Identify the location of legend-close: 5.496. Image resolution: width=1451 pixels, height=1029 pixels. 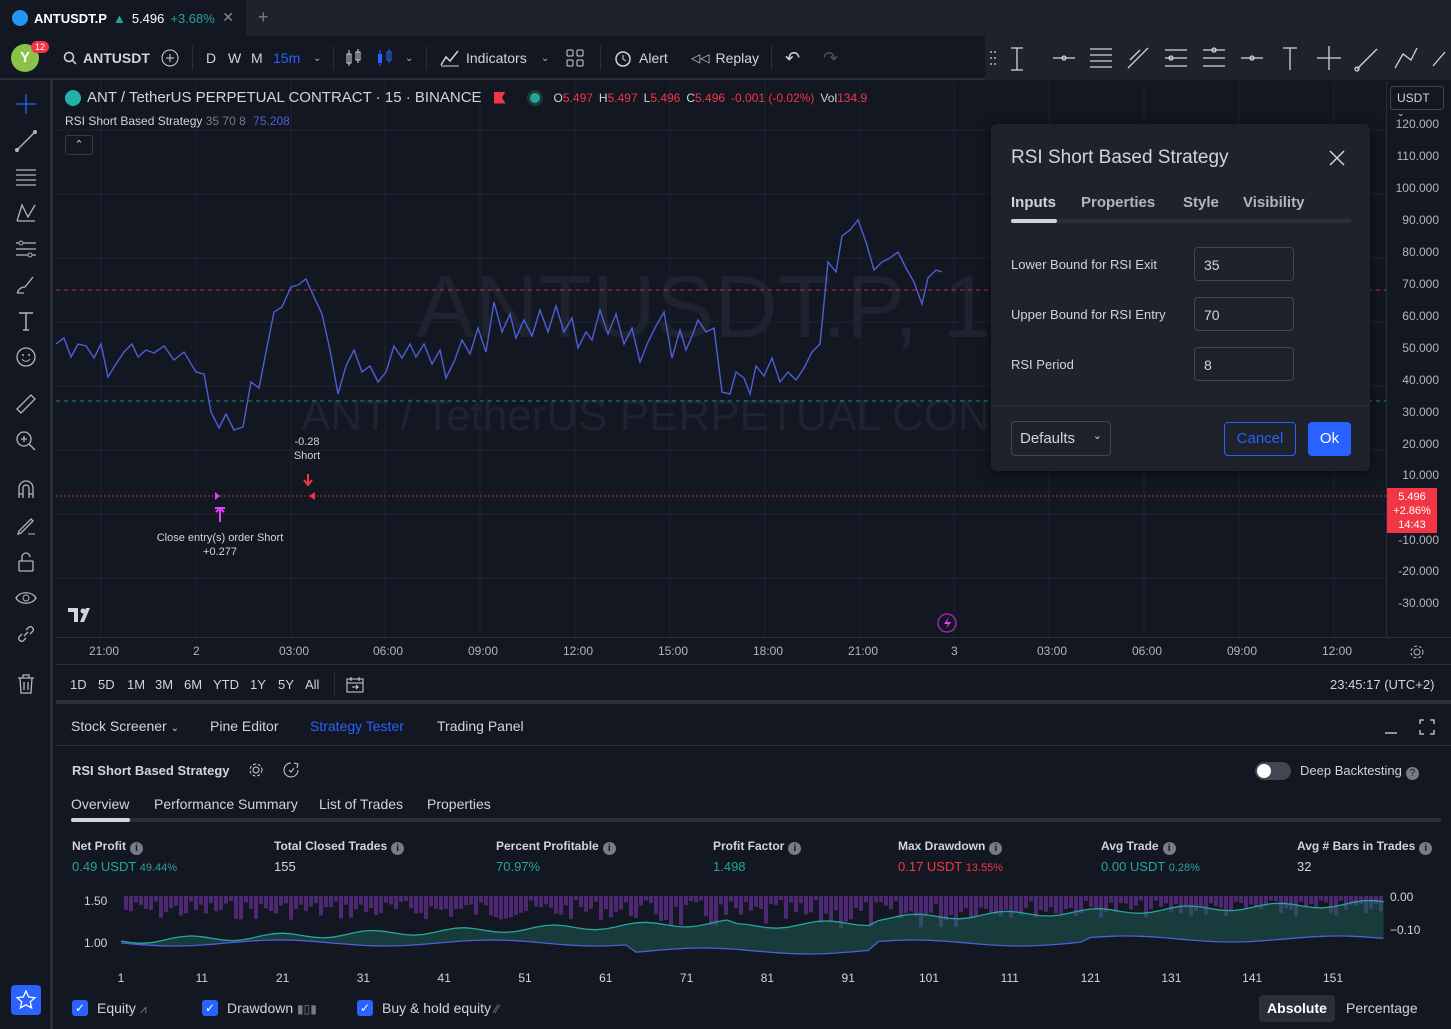
(710, 97).